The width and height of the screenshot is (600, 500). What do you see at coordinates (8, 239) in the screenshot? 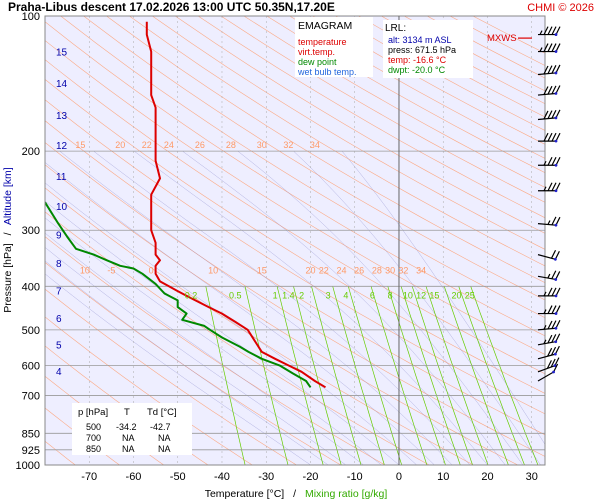
I see `y-axis-title: Pressure [hPa] / Altitude [km]` at bounding box center [8, 239].